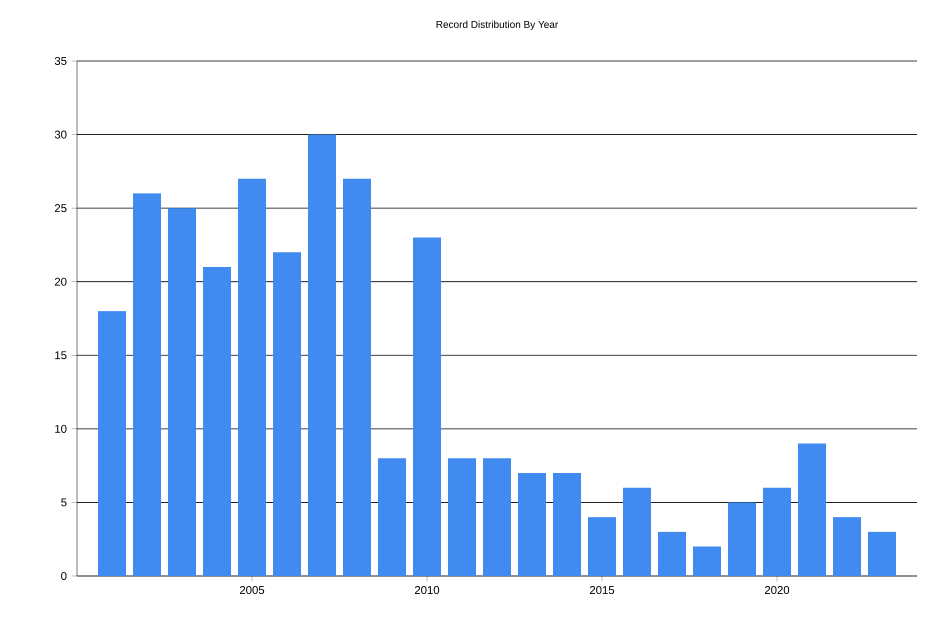  What do you see at coordinates (60, 282) in the screenshot?
I see `y-tick-label: 20` at bounding box center [60, 282].